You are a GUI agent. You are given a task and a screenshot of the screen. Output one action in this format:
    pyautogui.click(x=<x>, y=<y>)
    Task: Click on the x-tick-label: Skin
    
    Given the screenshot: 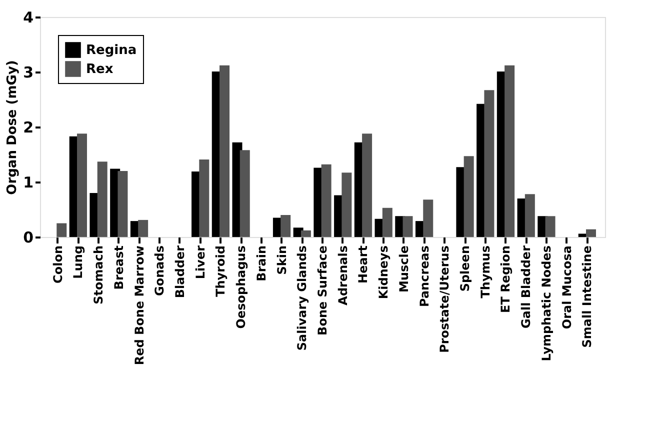 What is the action you would take?
    pyautogui.click(x=281, y=260)
    